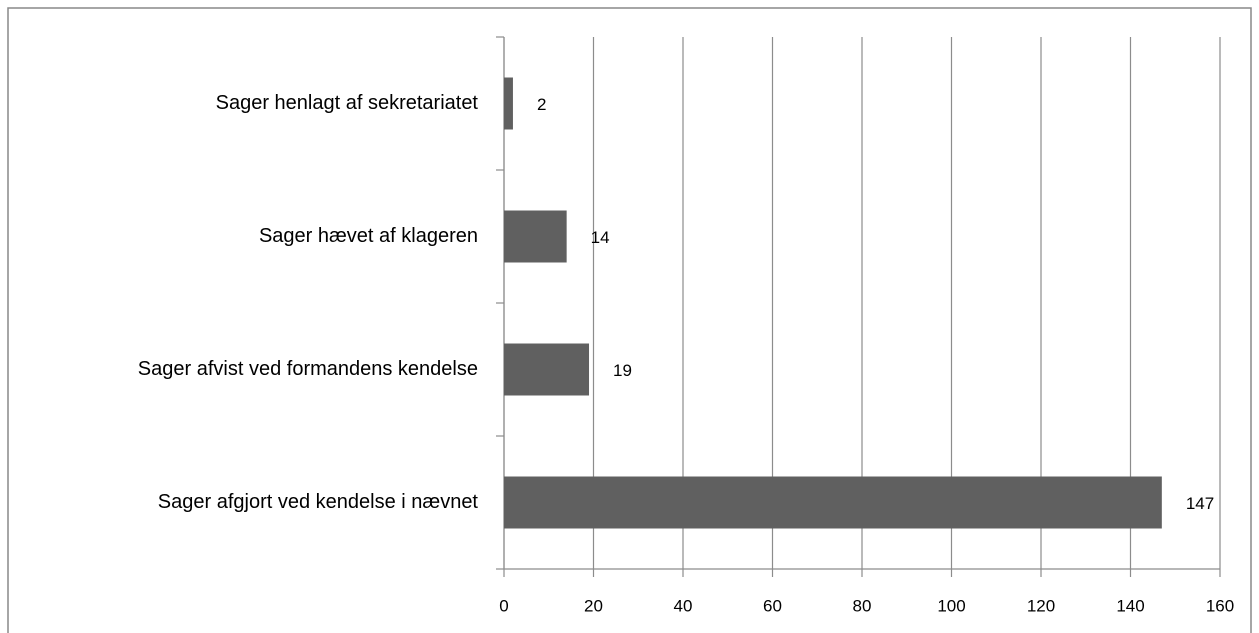  What do you see at coordinates (318, 502) in the screenshot?
I see `y-tick-label: Sager afgjort ved kendelse i nævnet` at bounding box center [318, 502].